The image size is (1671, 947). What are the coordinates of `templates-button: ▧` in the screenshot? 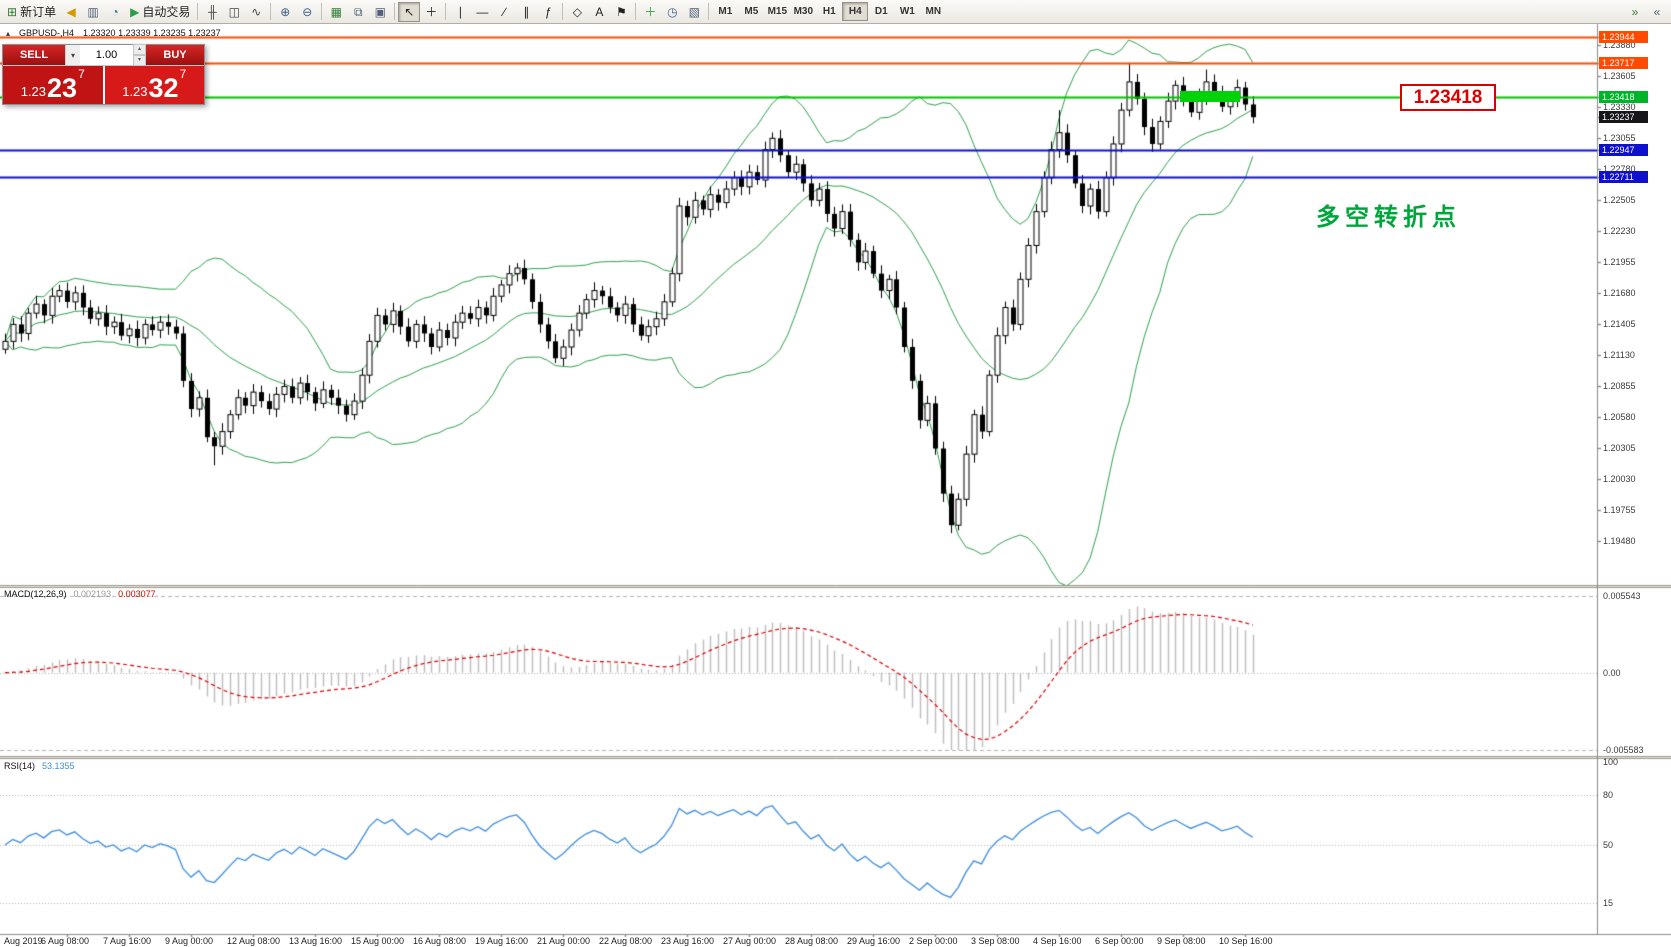 It's located at (694, 12).